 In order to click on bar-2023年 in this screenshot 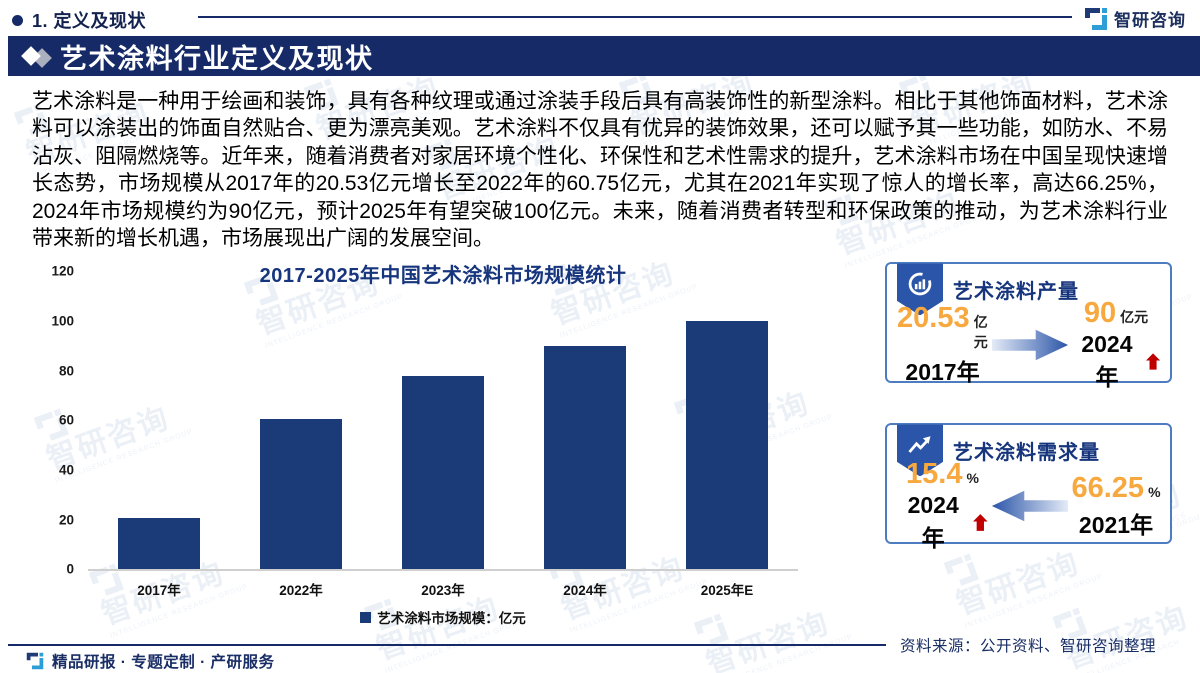, I will do `click(443, 472)`.